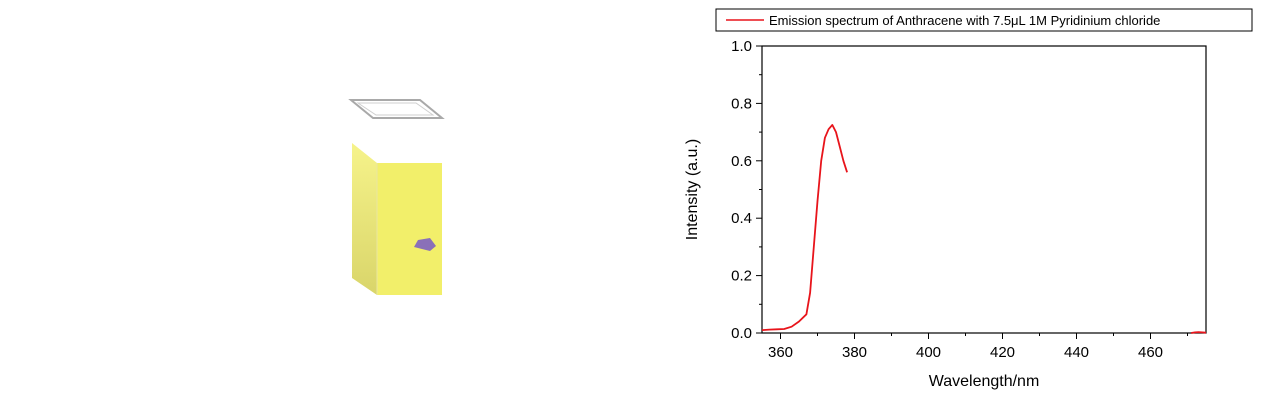 Image resolution: width=1266 pixels, height=406 pixels. I want to click on x-tick-label: 440, so click(1076, 352).